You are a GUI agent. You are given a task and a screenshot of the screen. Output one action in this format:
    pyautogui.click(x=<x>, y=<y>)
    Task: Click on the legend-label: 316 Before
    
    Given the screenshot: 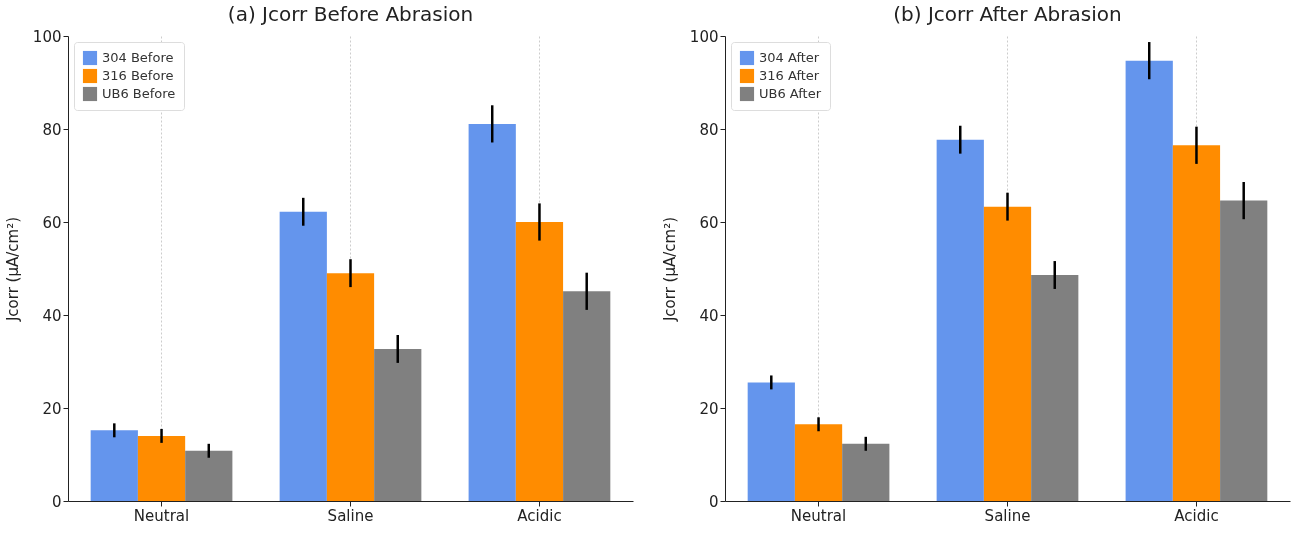 What is the action you would take?
    pyautogui.click(x=138, y=75)
    